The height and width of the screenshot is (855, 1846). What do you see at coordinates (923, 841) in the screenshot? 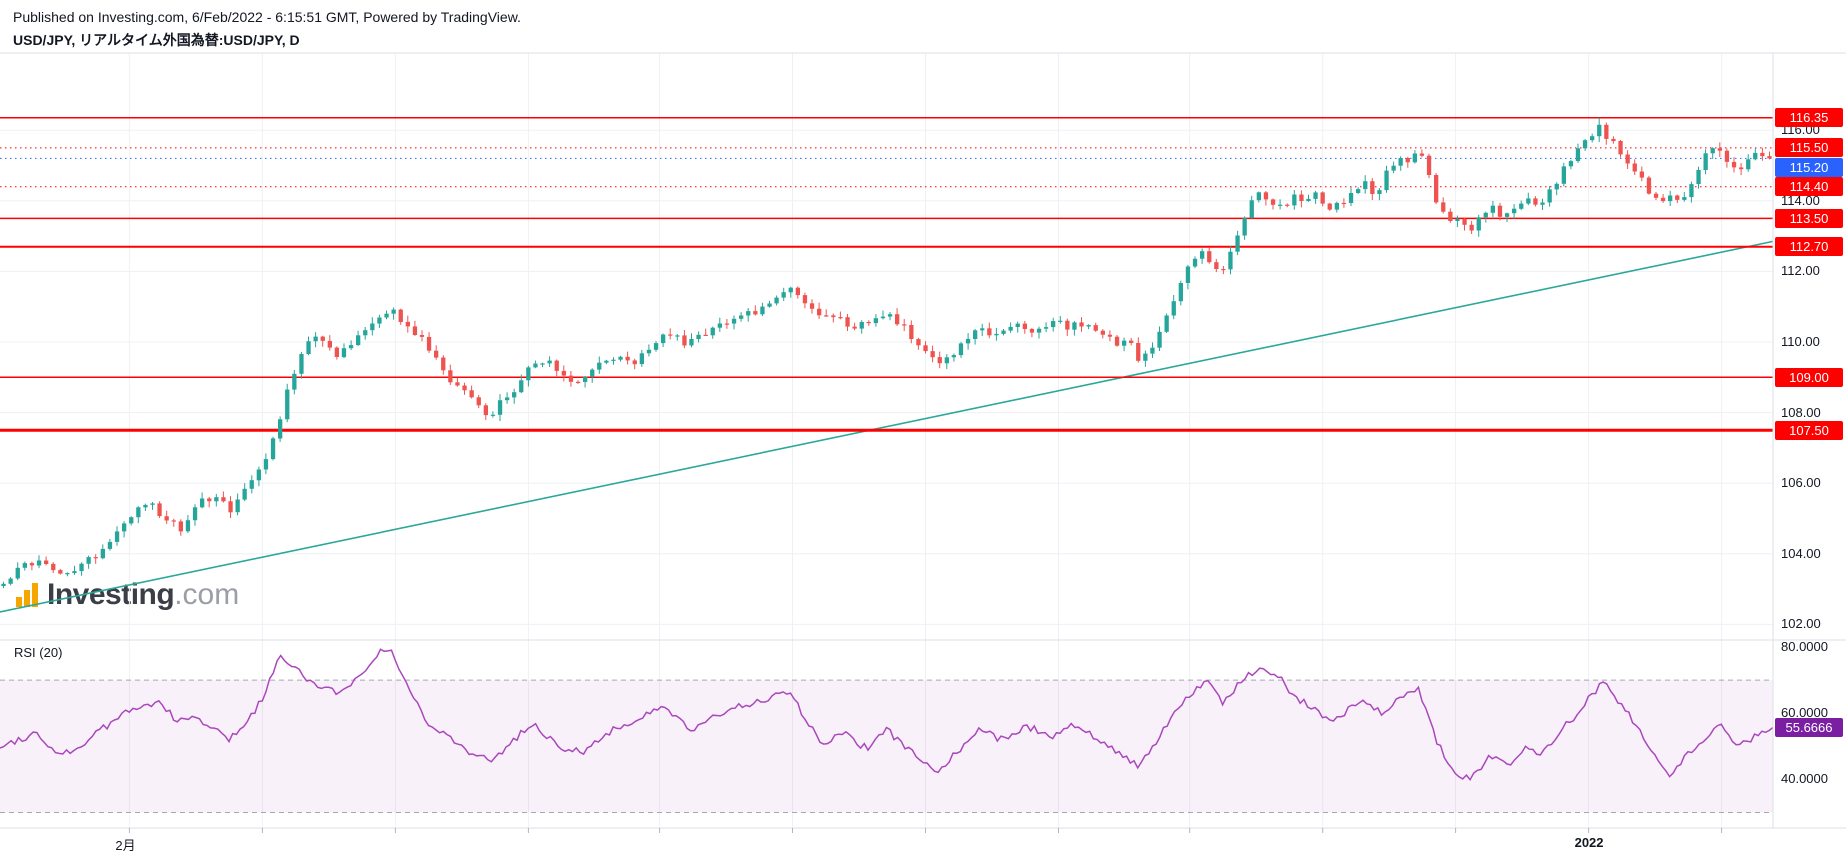
I see `time-axis` at bounding box center [923, 841].